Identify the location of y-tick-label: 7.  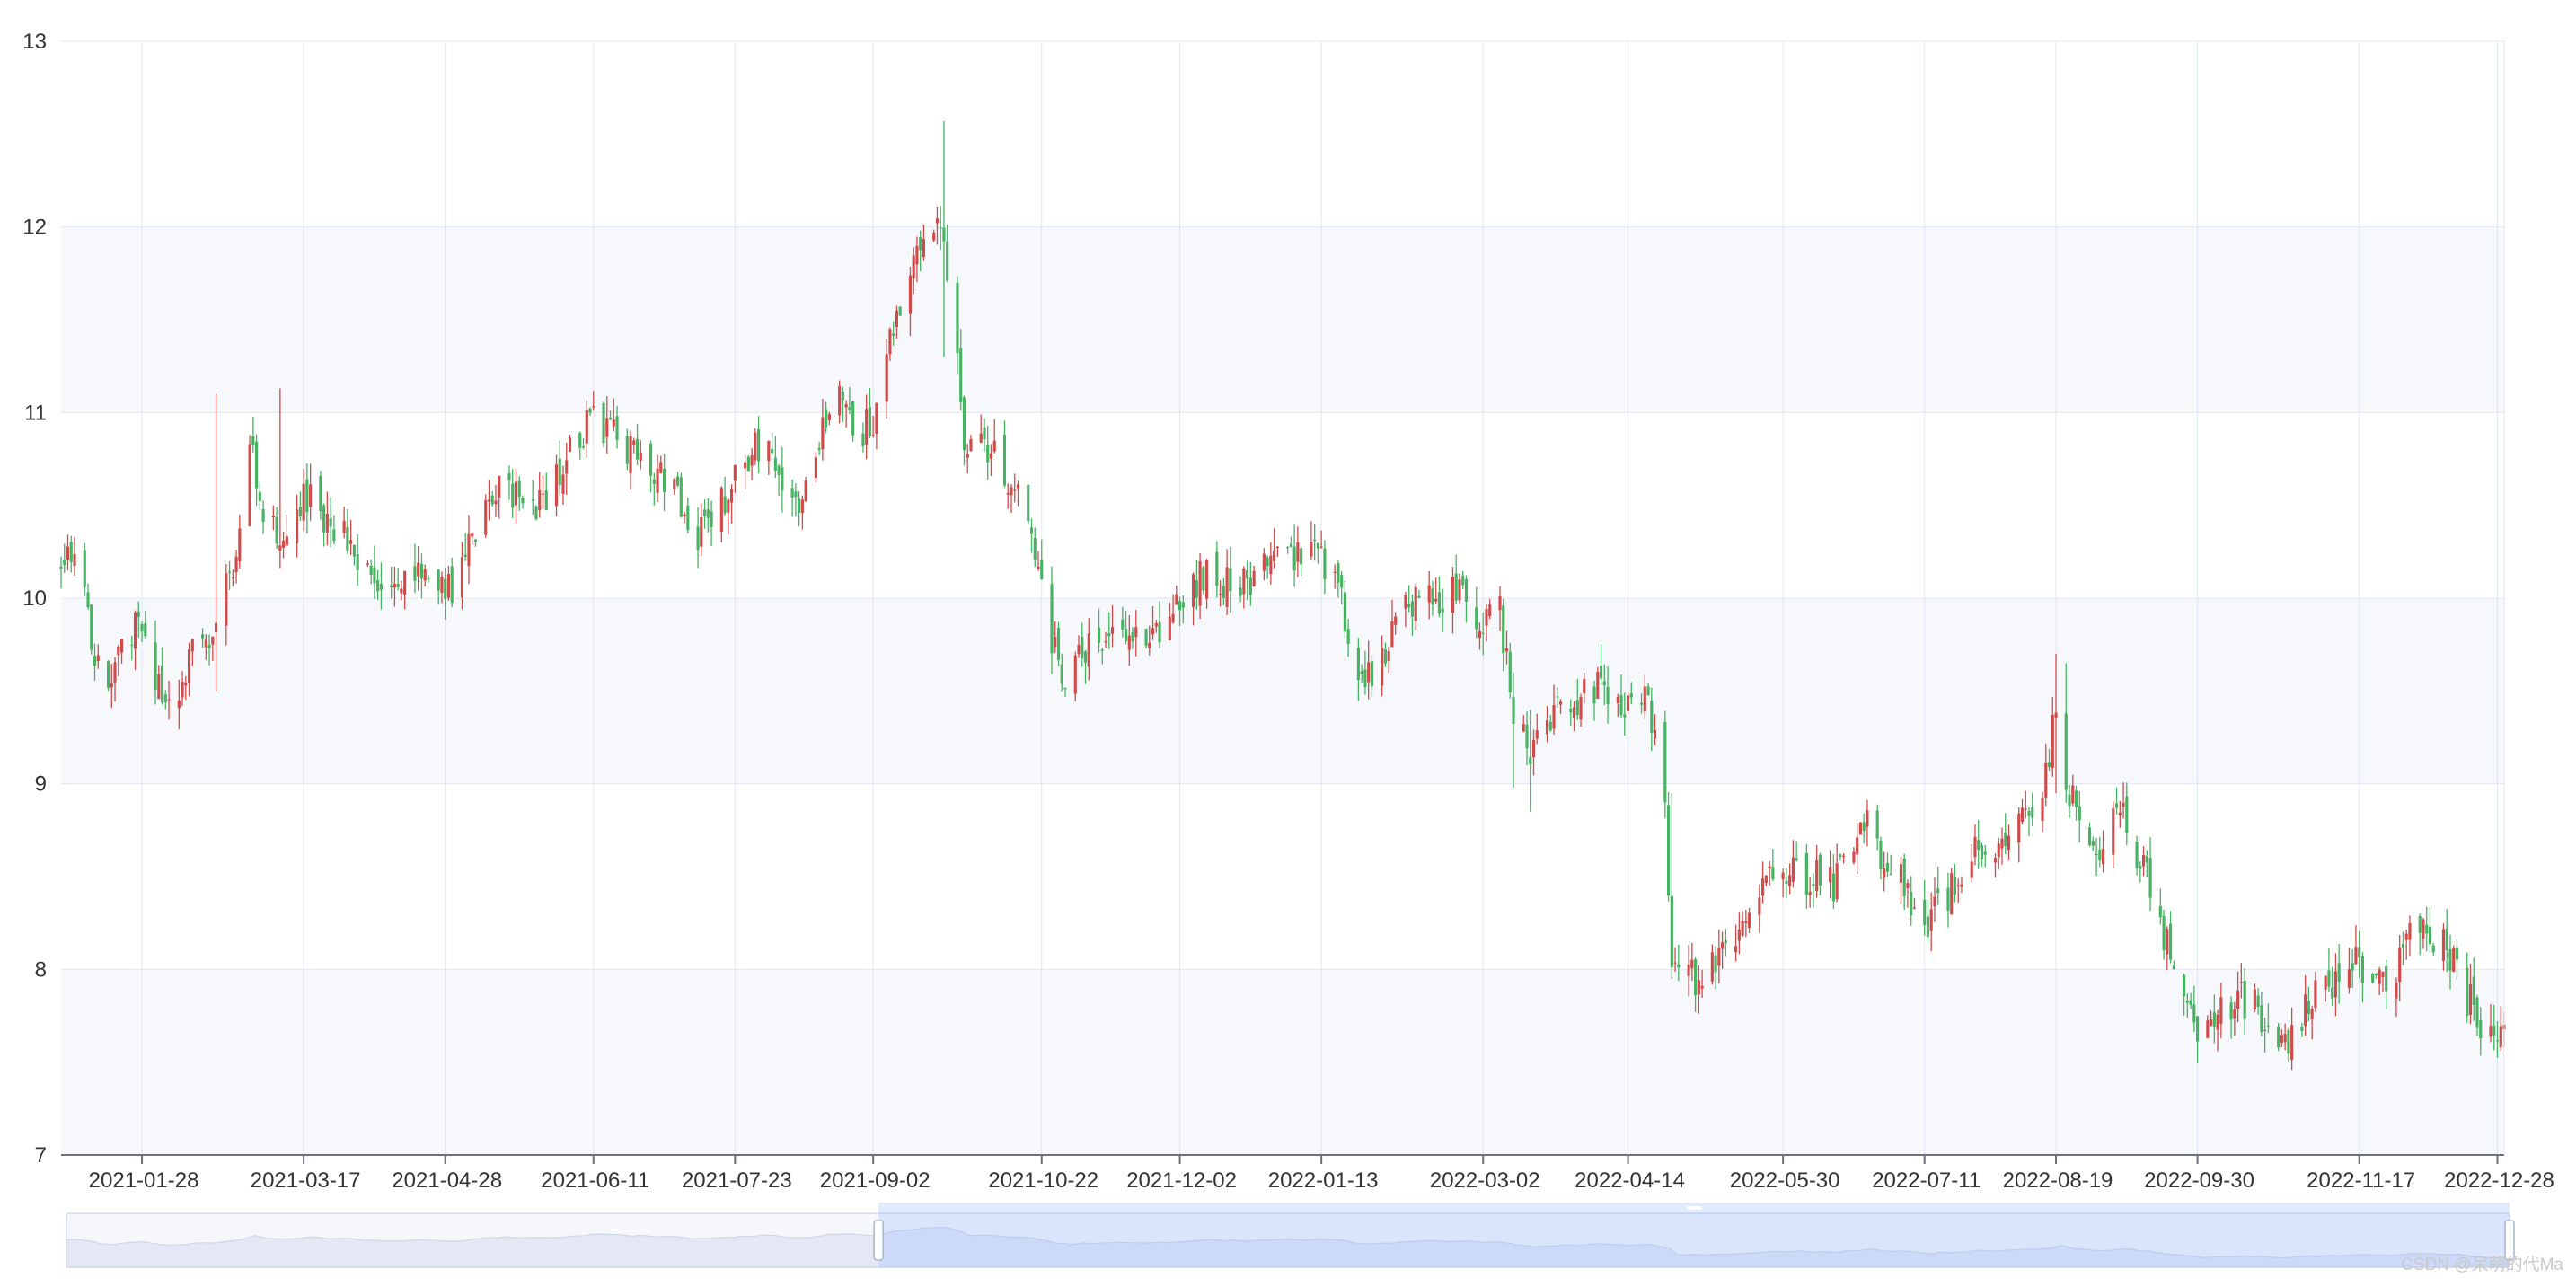
(41, 1155).